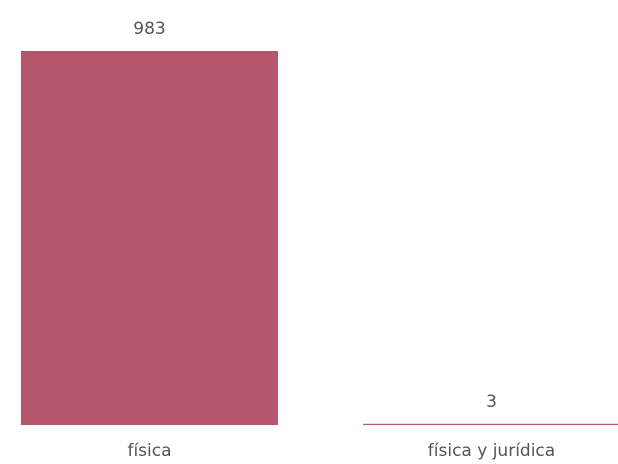 The image size is (618, 464). Describe the element at coordinates (149, 451) in the screenshot. I see `x-tick-label: física` at that location.